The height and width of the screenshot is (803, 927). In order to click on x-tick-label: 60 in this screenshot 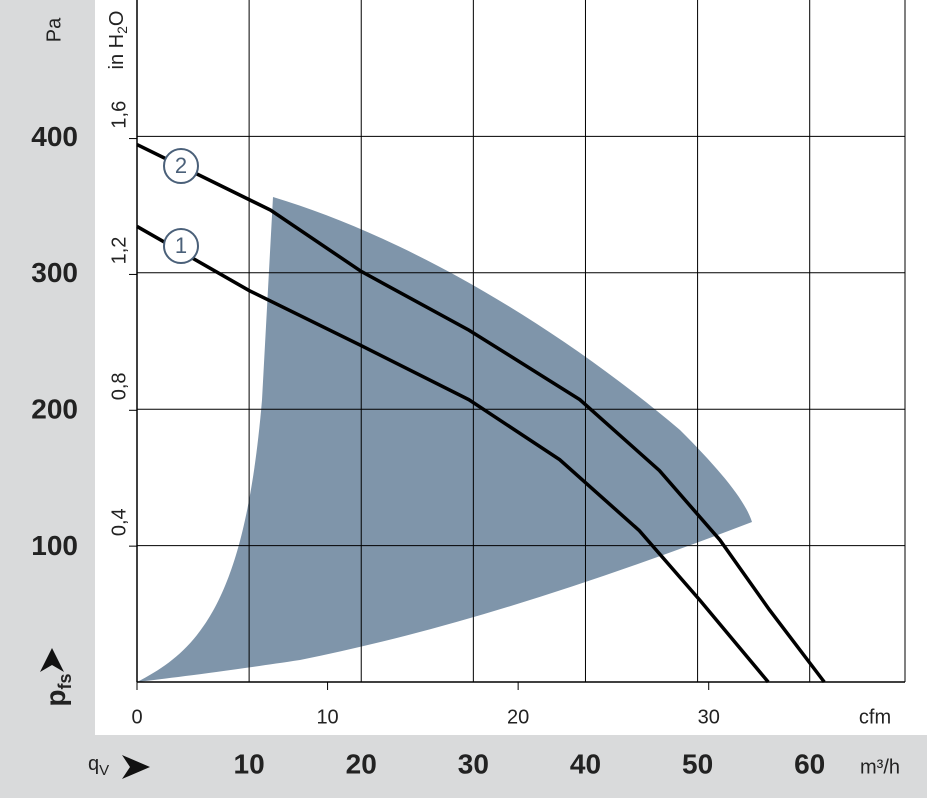, I will do `click(809, 763)`.